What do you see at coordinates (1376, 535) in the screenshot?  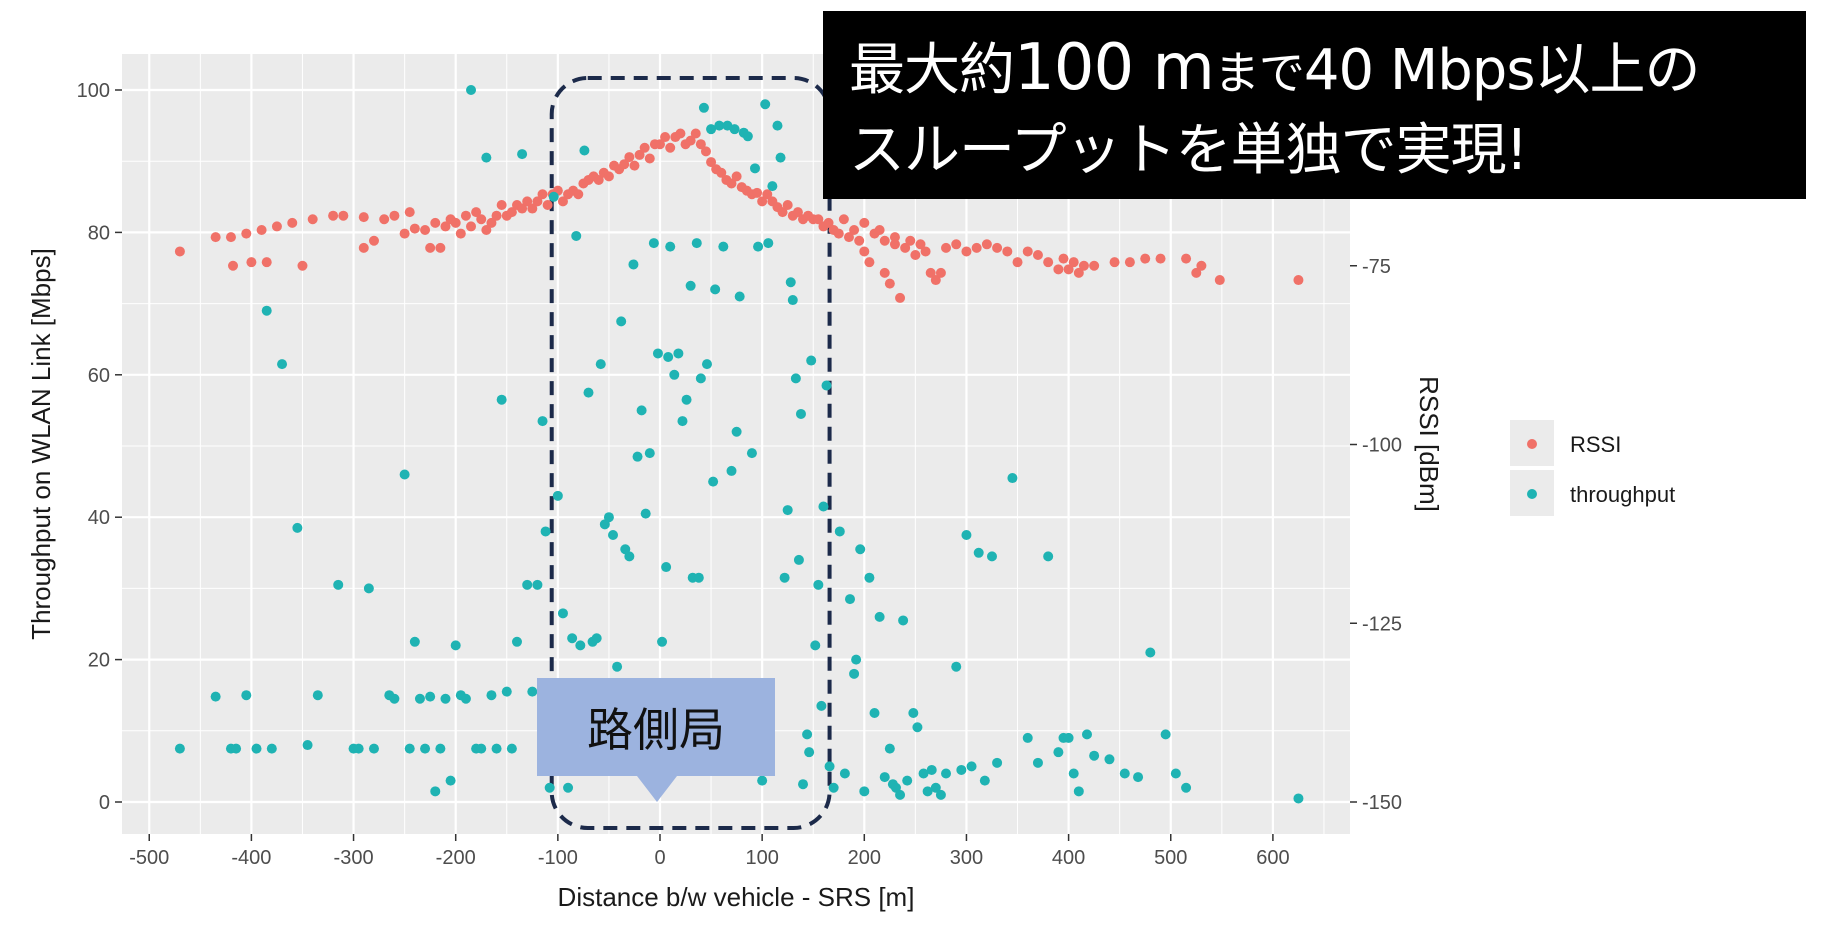 I see `y2-axis-ticks: -150 -125 -100 -75` at bounding box center [1376, 535].